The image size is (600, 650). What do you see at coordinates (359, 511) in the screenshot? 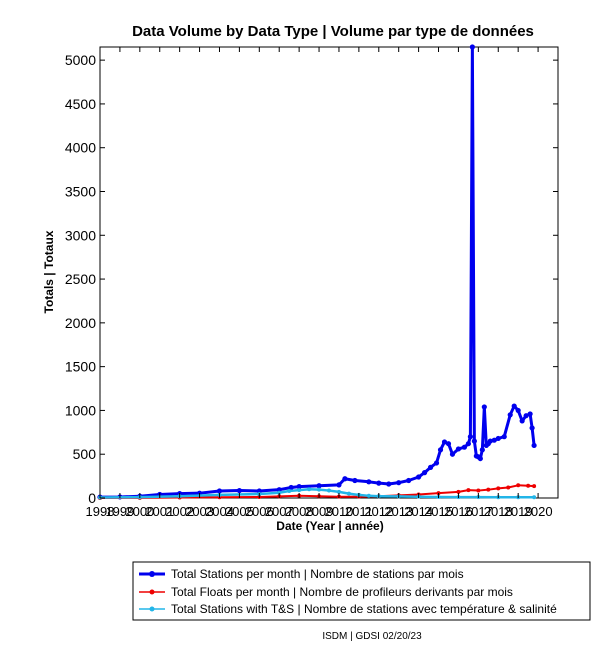
I see `x-tick-label: 2011` at bounding box center [359, 511].